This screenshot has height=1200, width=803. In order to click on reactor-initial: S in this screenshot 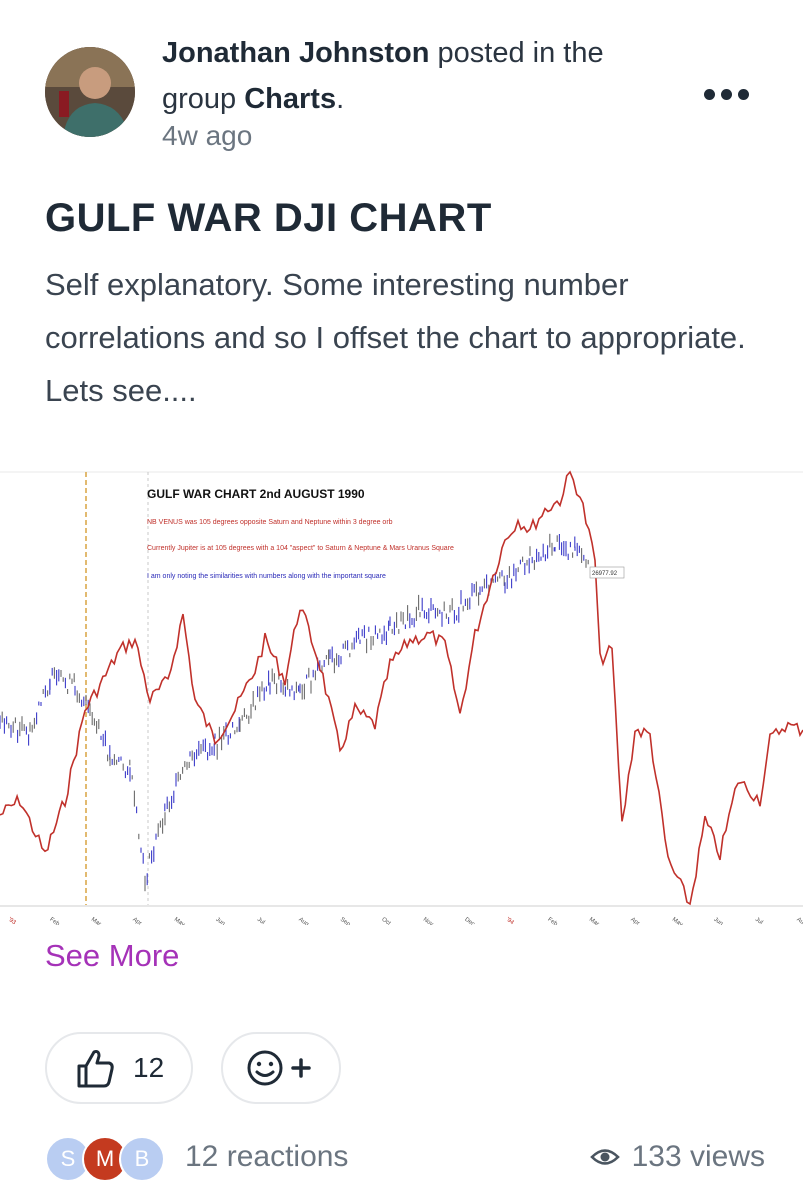, I will do `click(68, 1158)`.